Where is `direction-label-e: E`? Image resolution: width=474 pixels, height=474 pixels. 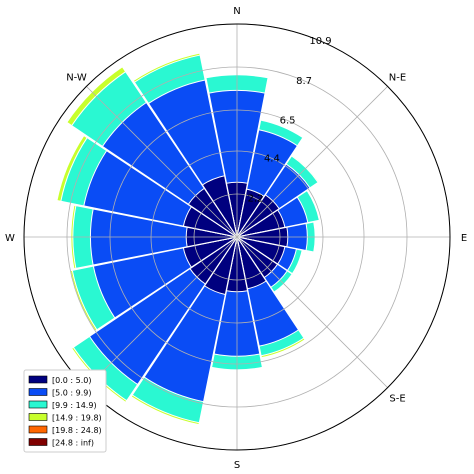
direction-label-e: E is located at coordinates (464, 238).